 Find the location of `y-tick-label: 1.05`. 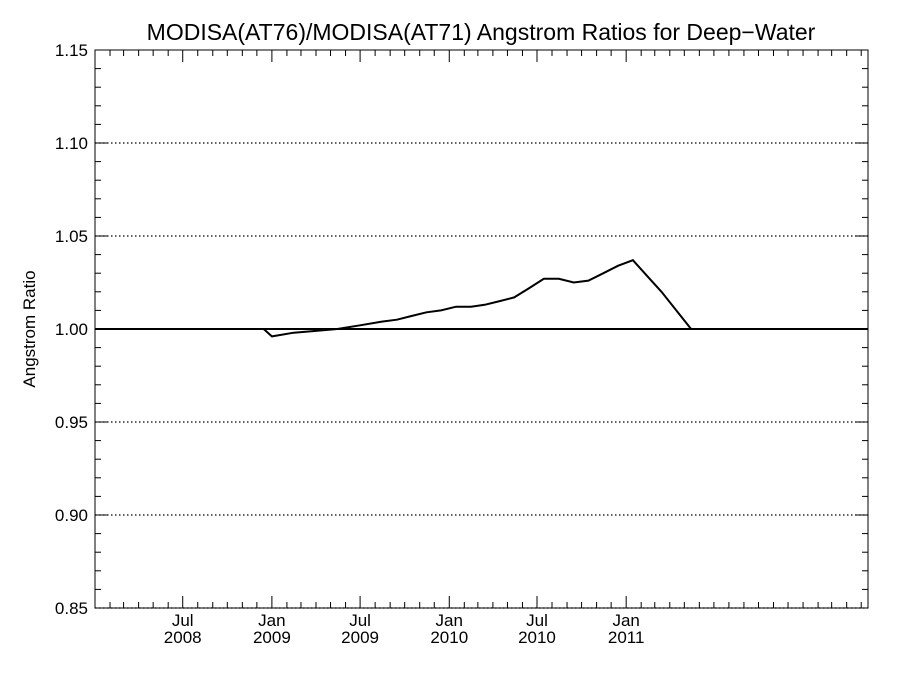

y-tick-label: 1.05 is located at coordinates (71, 236).